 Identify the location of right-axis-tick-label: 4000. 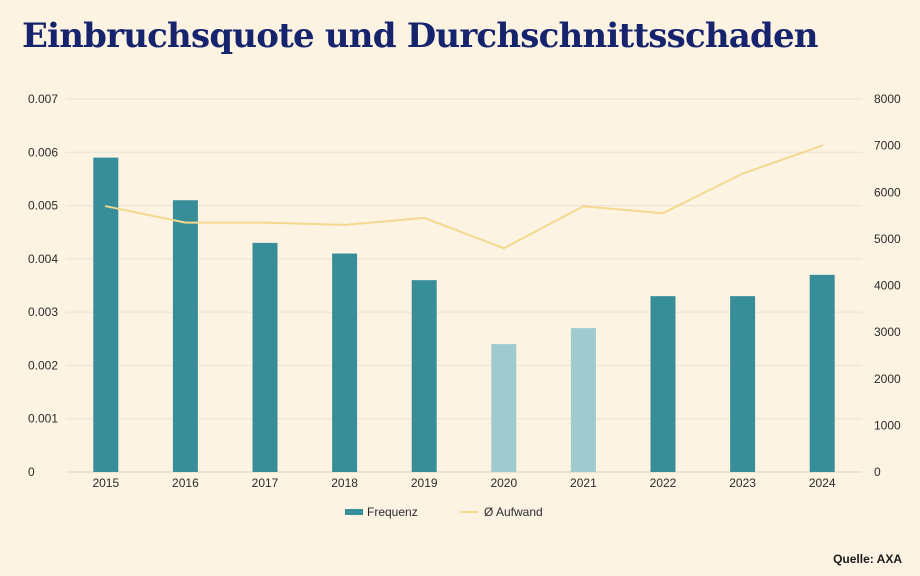
(887, 286).